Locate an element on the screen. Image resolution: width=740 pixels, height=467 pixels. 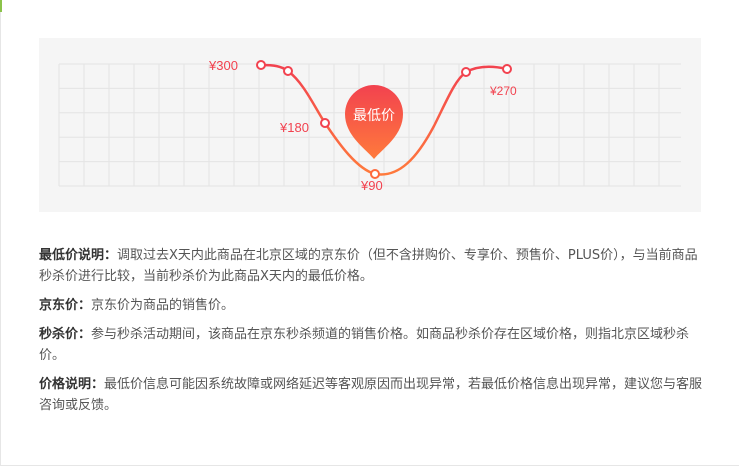
description-term: 价格说明： is located at coordinates (72, 384).